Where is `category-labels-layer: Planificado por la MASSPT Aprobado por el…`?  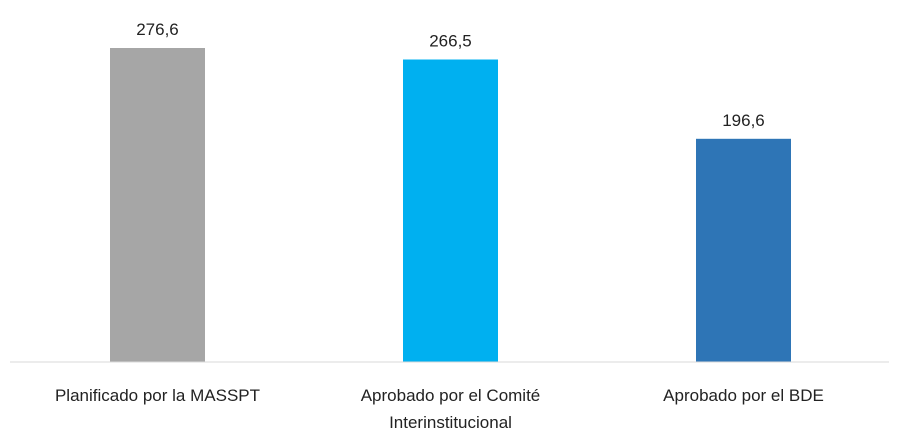 category-labels-layer: Planificado por la MASSPT Aprobado por el… is located at coordinates (439, 409).